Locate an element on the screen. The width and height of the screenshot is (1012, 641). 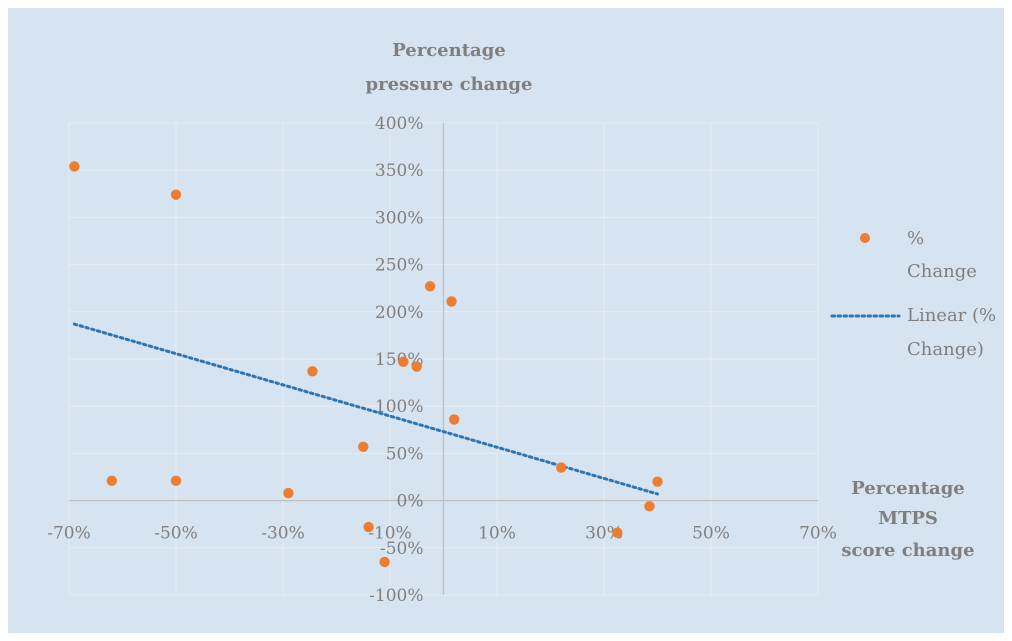
y-tick-label-7: 250% is located at coordinates (399, 266).